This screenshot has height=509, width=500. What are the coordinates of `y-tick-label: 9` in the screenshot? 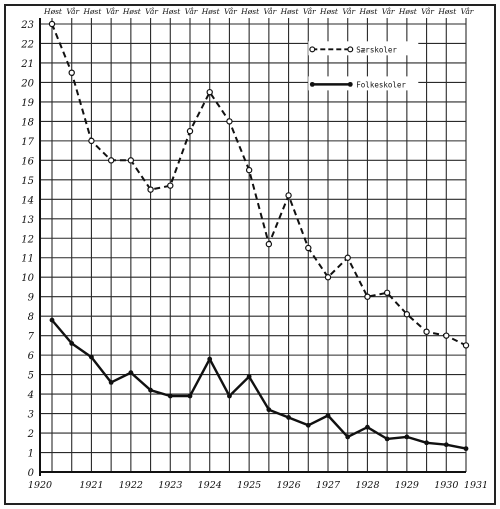 It's located at (31, 298).